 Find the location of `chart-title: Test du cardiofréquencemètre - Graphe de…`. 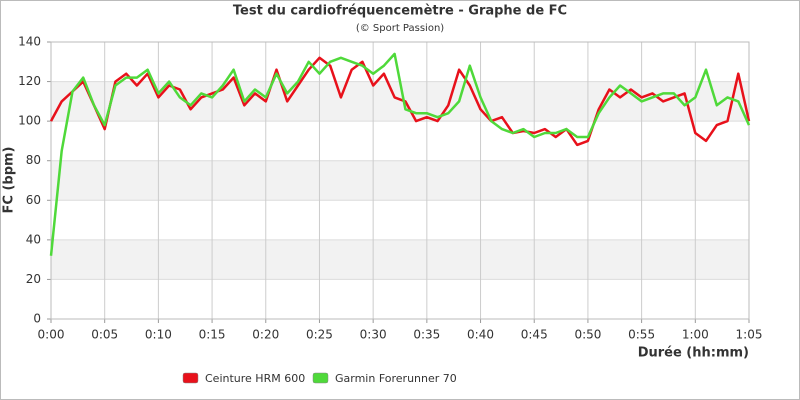

chart-title: Test du cardiofréquencemètre - Graphe de… is located at coordinates (400, 11).